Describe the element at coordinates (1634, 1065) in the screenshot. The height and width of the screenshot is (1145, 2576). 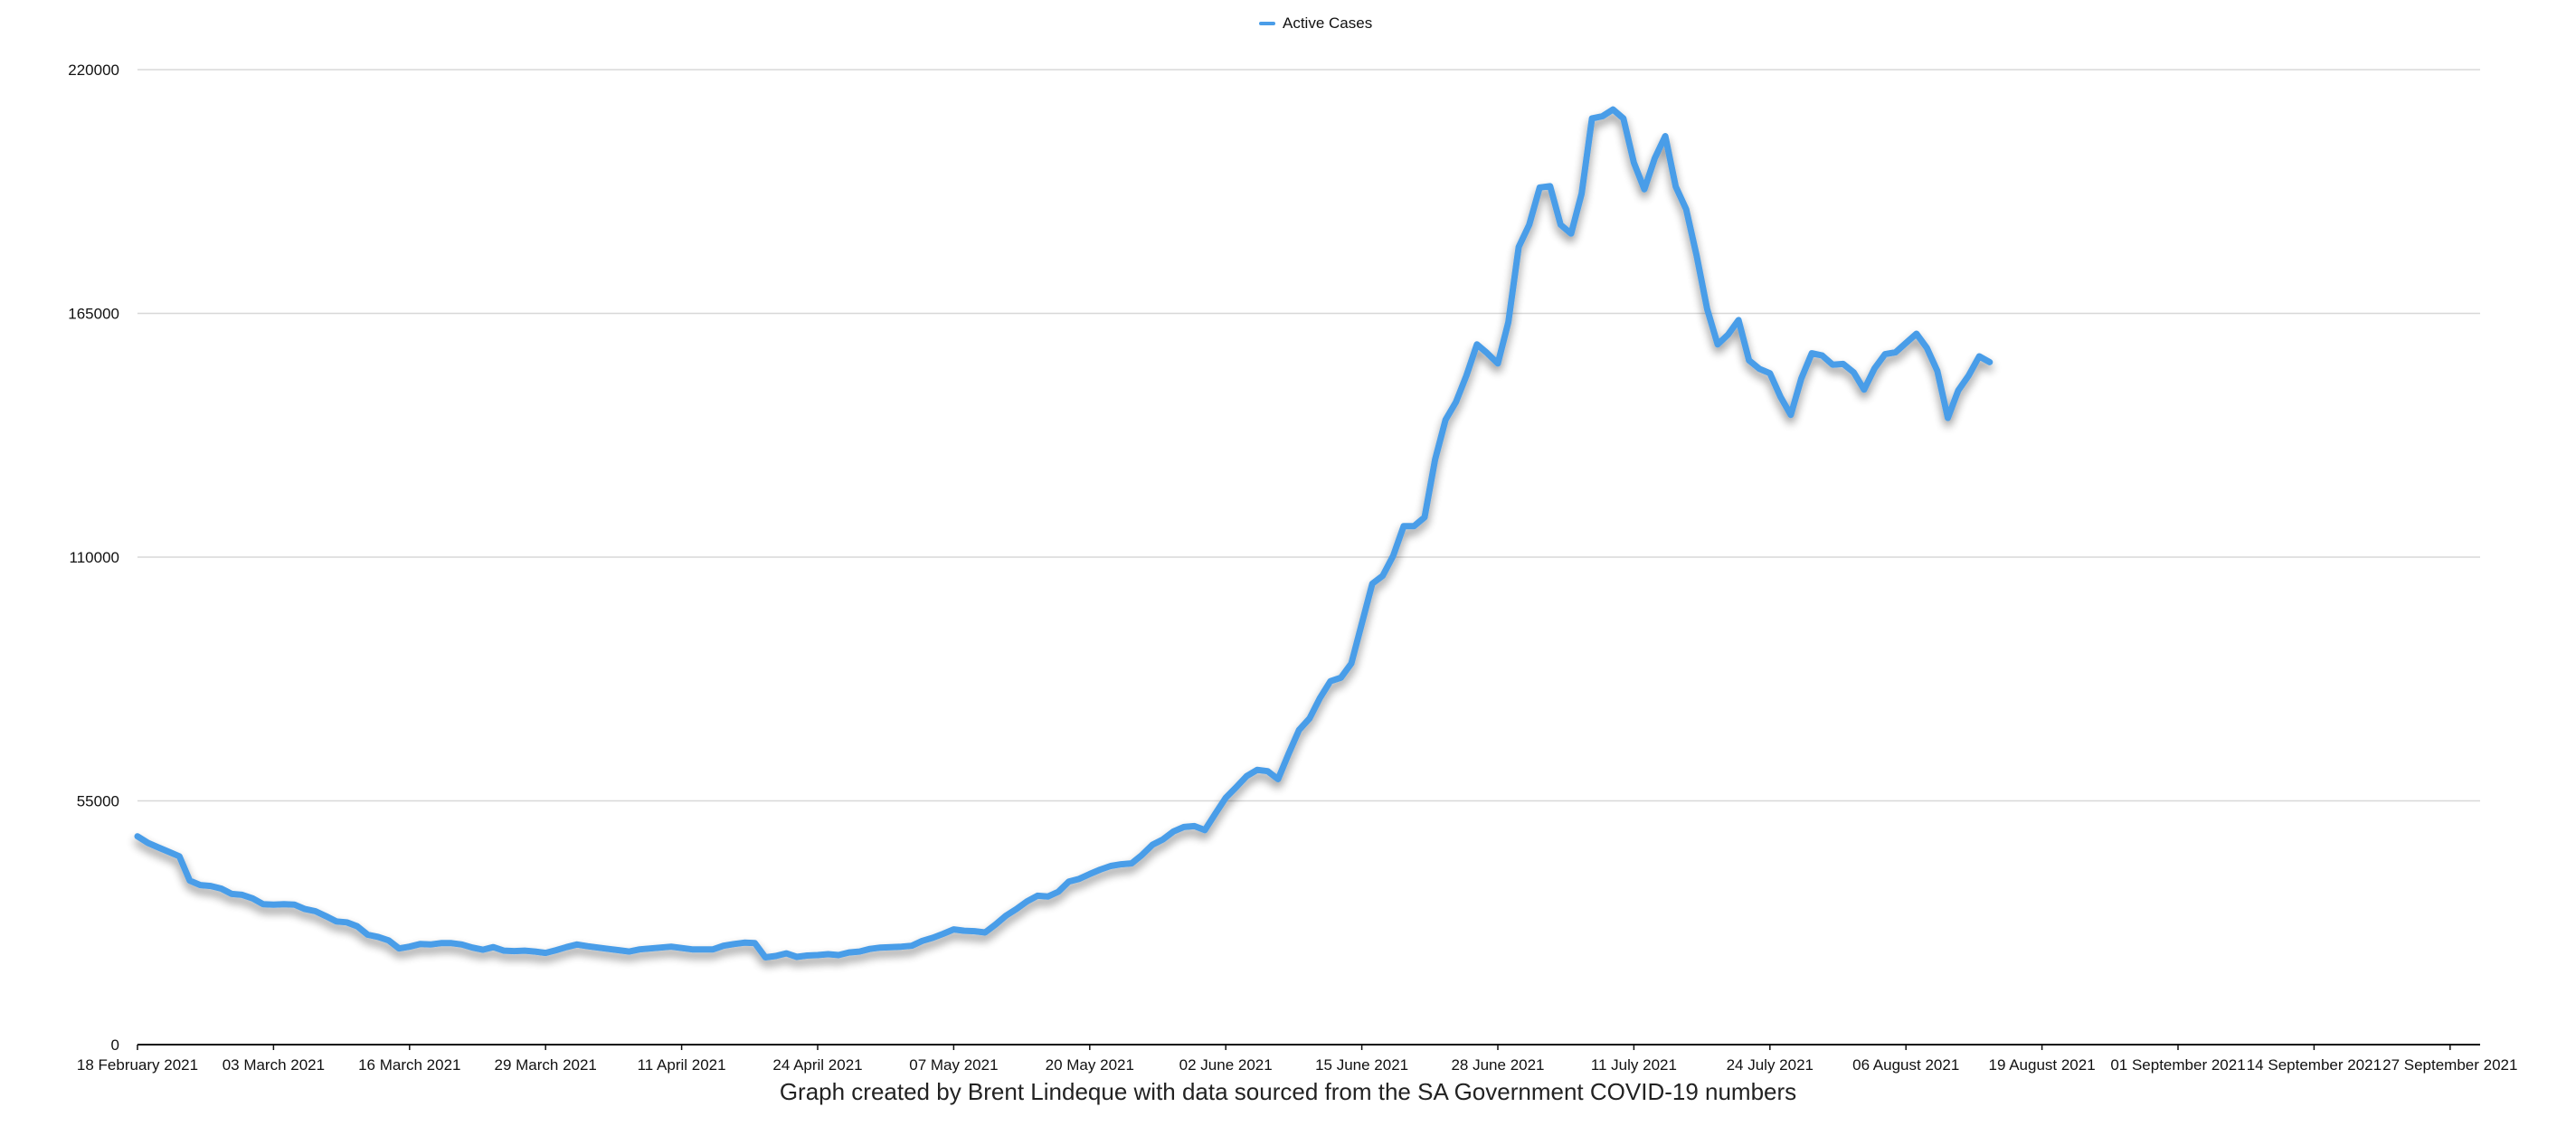
I see `x-tick-label: 11 July 2021` at that location.